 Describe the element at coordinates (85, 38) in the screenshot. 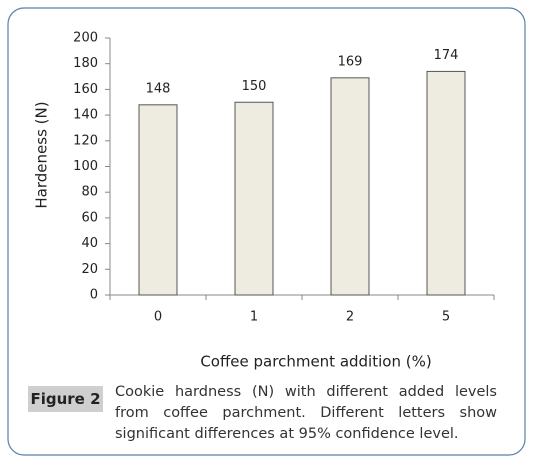

I see `y-tick-label: 200` at that location.